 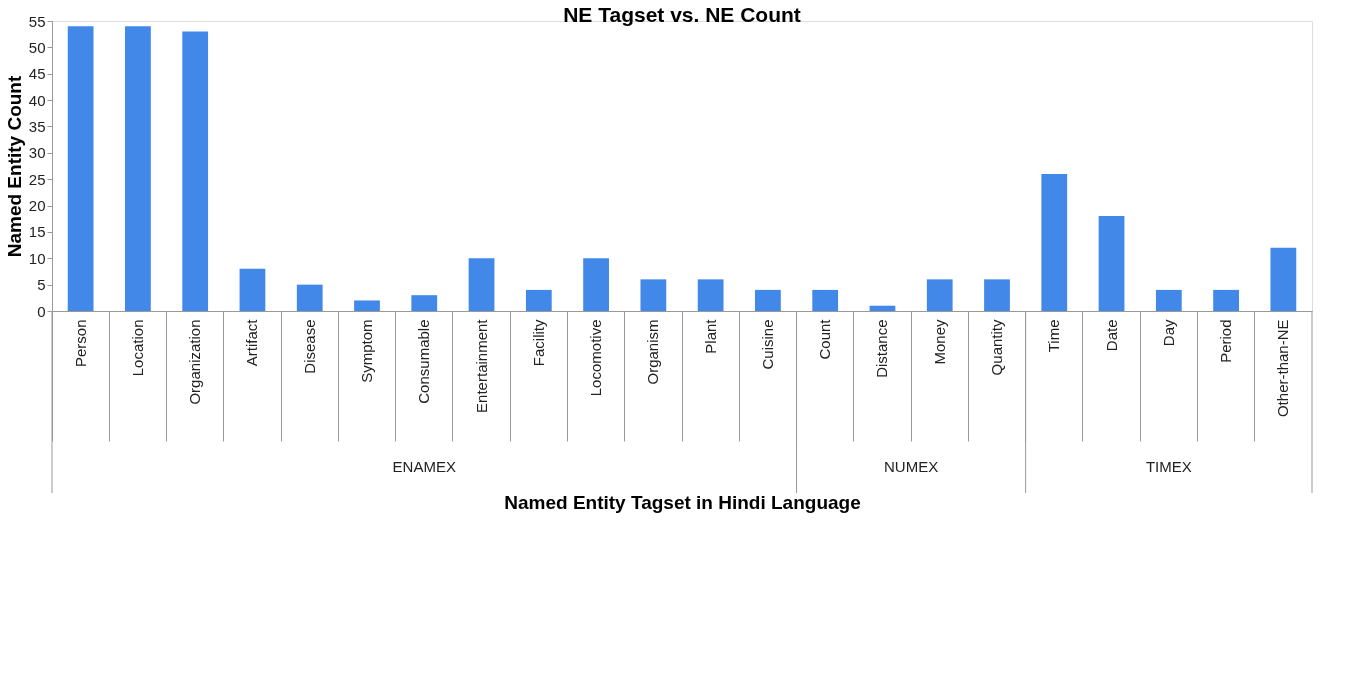 I want to click on x-tick-label: Other-than-NE, so click(x=1283, y=368).